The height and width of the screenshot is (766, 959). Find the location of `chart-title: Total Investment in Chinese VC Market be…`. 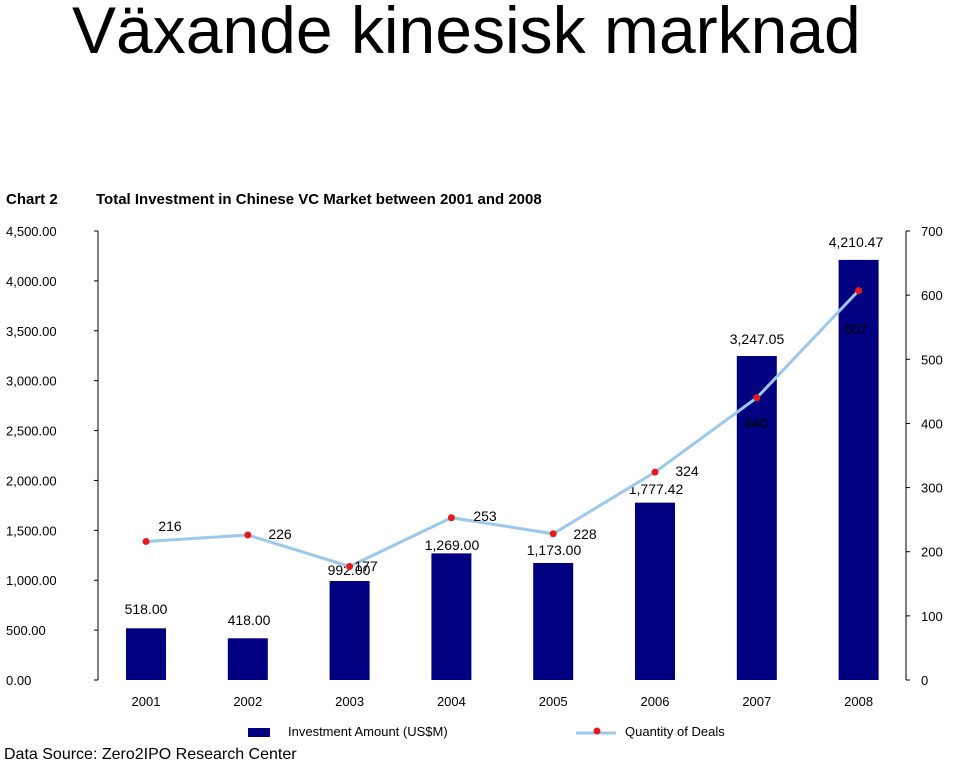

chart-title: Total Investment in Chinese VC Market be… is located at coordinates (319, 199).